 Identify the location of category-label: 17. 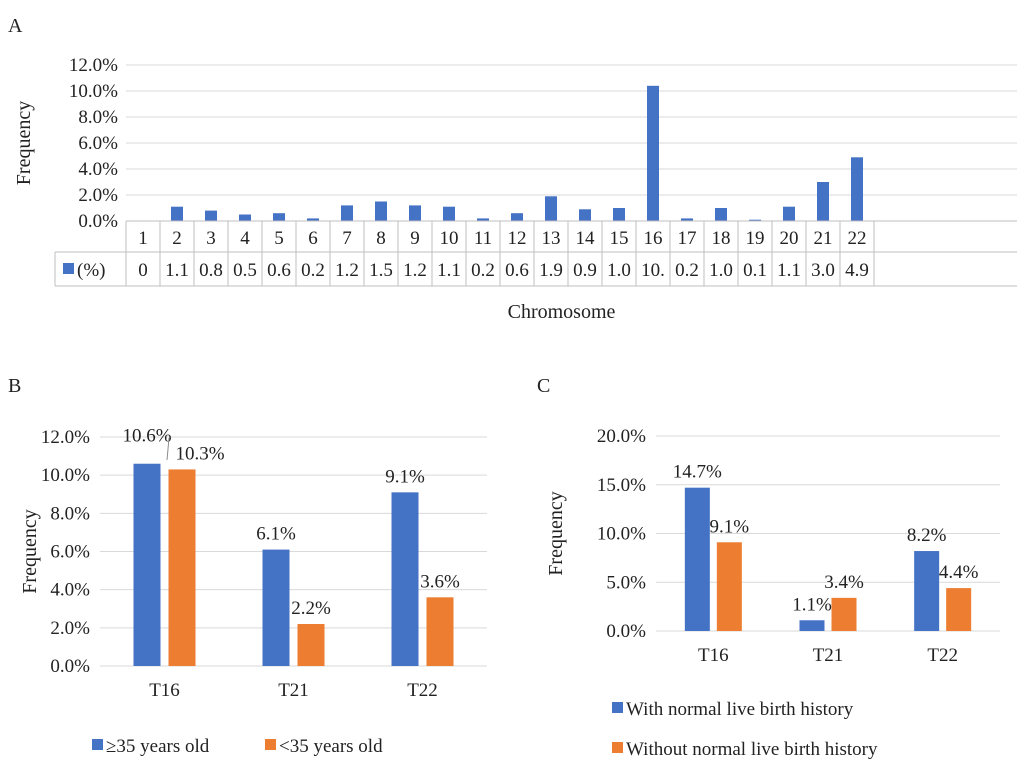
(687, 238).